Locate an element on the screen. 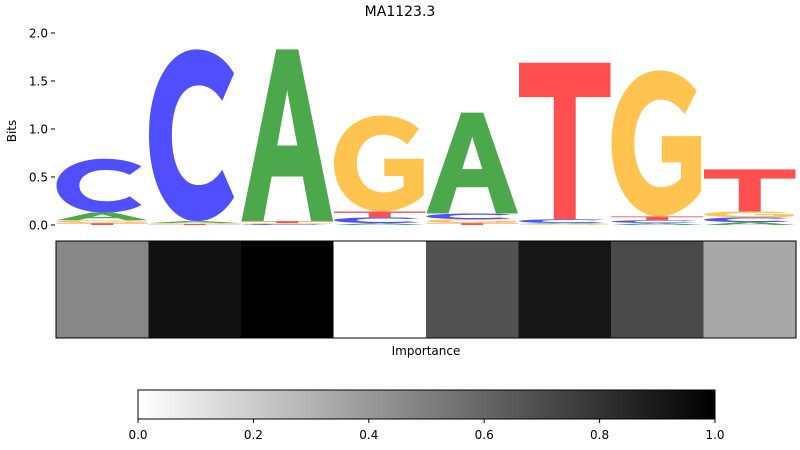 This screenshot has height=450, width=800. heatmap-x-label: Importance is located at coordinates (426, 351).